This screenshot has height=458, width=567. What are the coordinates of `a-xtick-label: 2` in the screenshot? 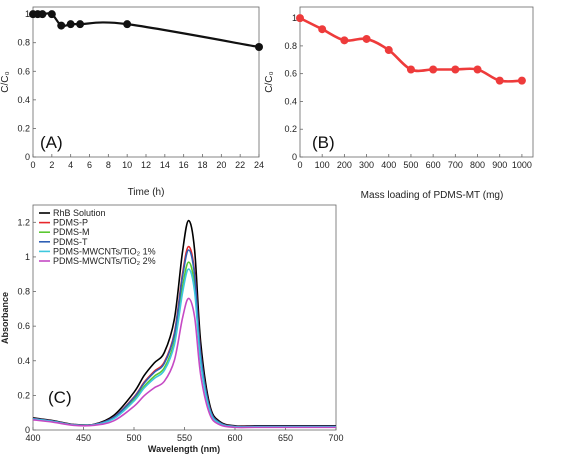 It's located at (51, 165).